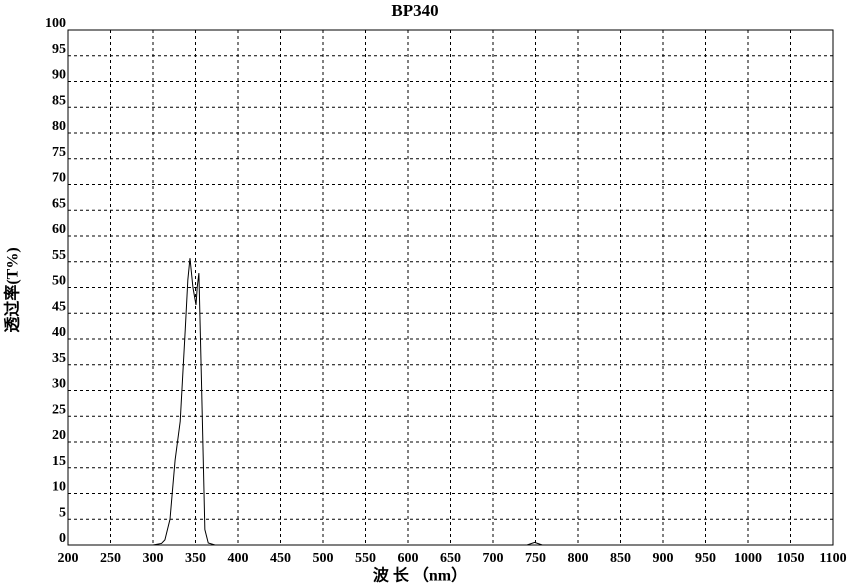  What do you see at coordinates (323, 558) in the screenshot?
I see `x-tick-label: 500` at bounding box center [323, 558].